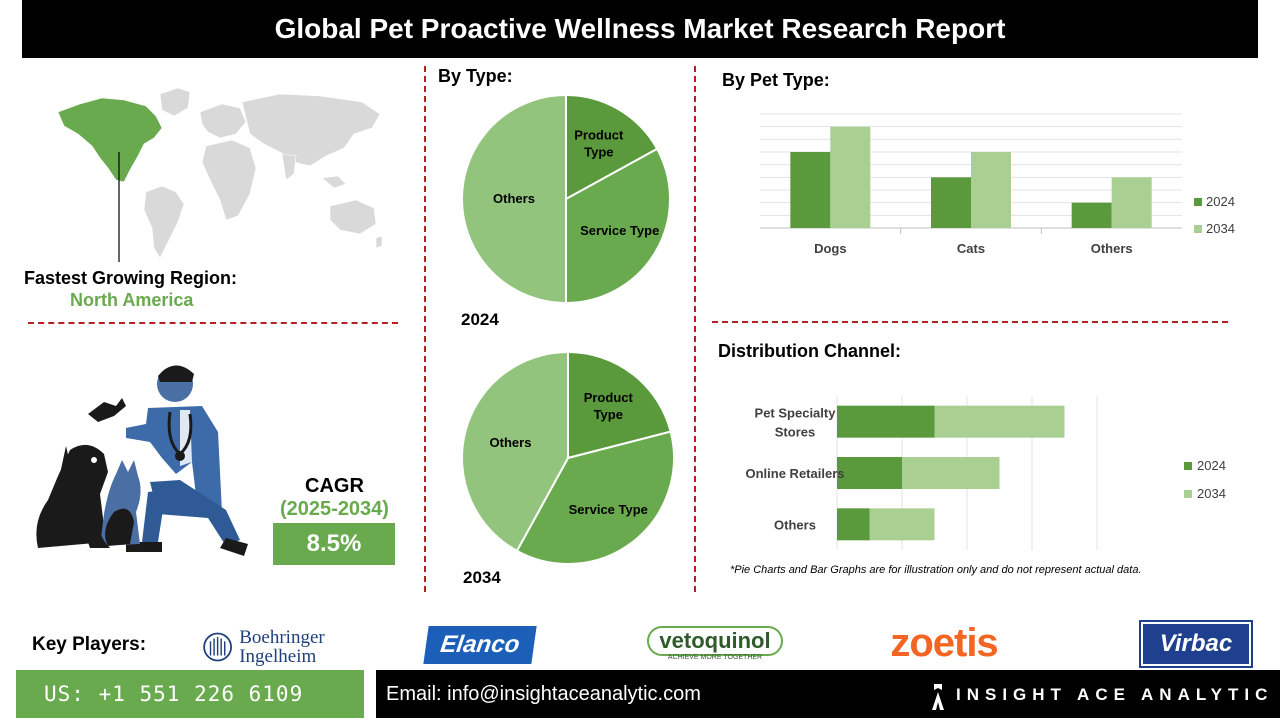 The height and width of the screenshot is (720, 1280). What do you see at coordinates (213, 323) in the screenshot?
I see `divider-region` at bounding box center [213, 323].